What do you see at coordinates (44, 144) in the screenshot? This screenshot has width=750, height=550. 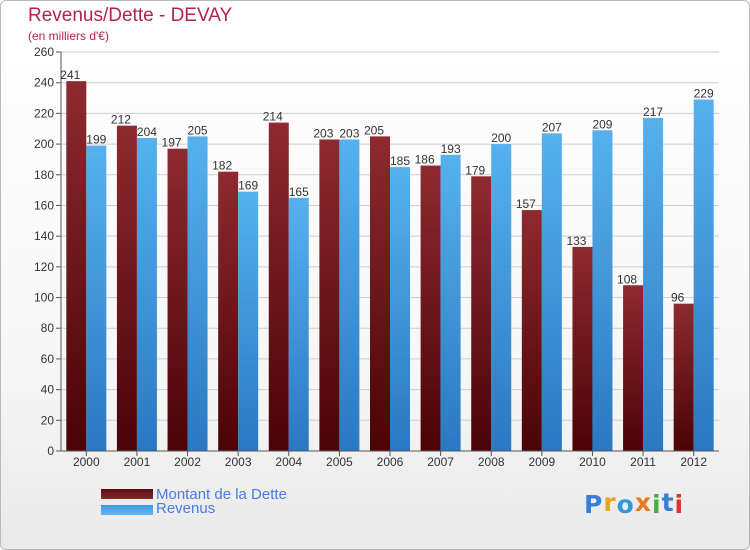 I see `y-tick-label: 200` at bounding box center [44, 144].